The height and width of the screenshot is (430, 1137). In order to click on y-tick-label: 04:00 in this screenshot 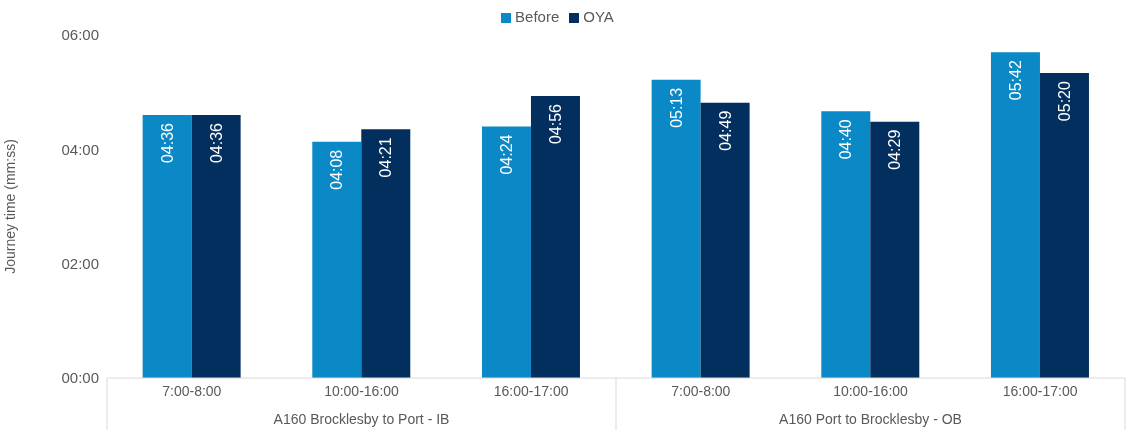, I will do `click(80, 149)`.